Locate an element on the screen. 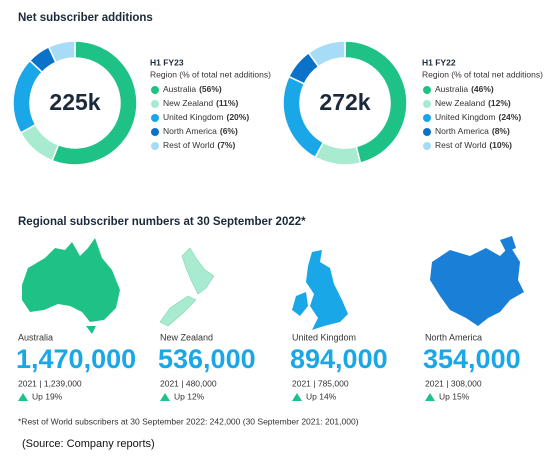 Image resolution: width=553 pixels, height=457 pixels. legend-title: H1 FY22 is located at coordinates (439, 62).